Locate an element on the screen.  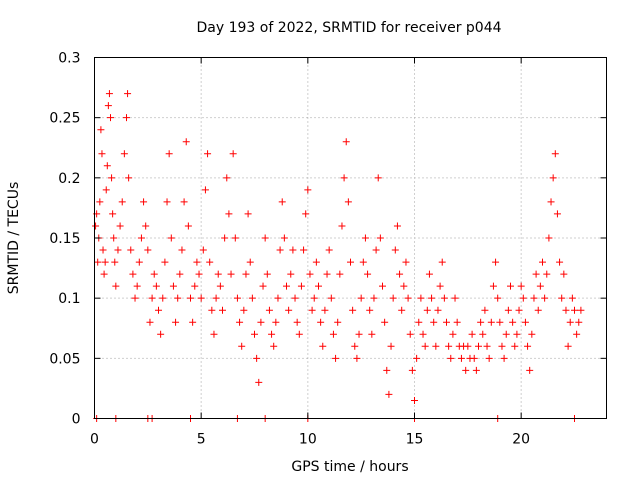
x-tick-label: 15 is located at coordinates (415, 440).